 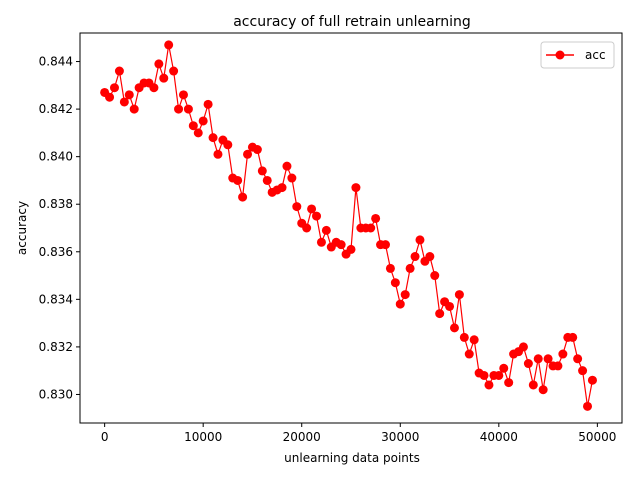 I want to click on x-tick-label: 30000, so click(x=400, y=437).